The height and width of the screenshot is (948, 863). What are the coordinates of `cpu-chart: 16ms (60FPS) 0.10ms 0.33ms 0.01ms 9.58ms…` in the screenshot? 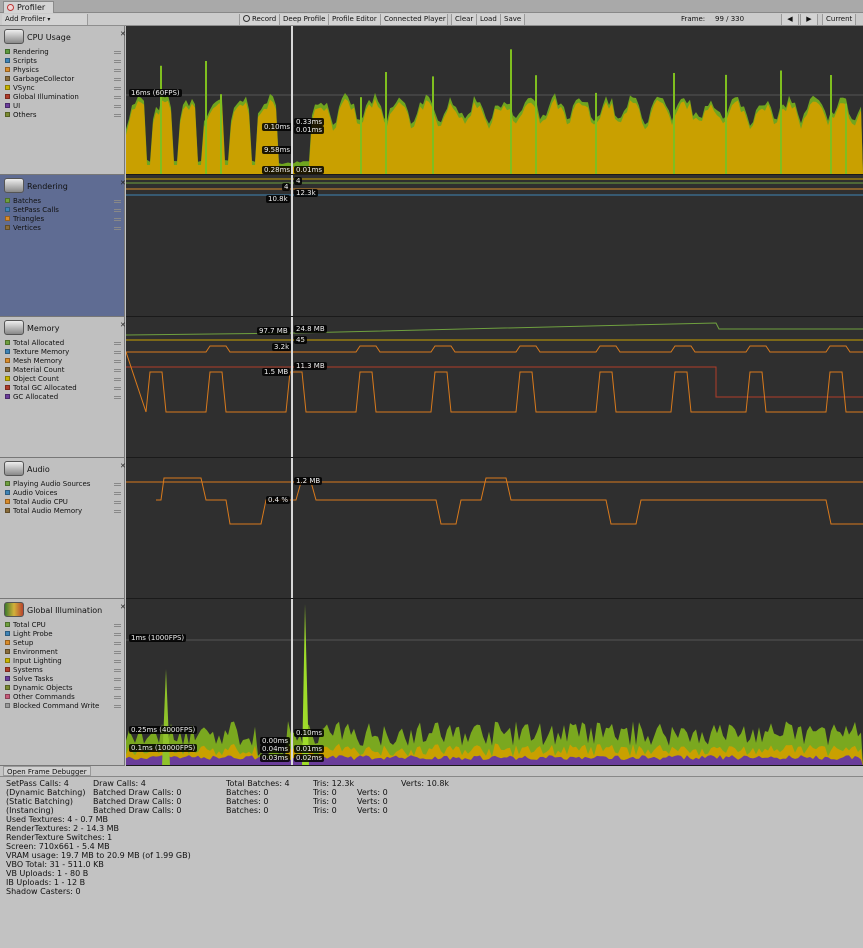 It's located at (494, 100).